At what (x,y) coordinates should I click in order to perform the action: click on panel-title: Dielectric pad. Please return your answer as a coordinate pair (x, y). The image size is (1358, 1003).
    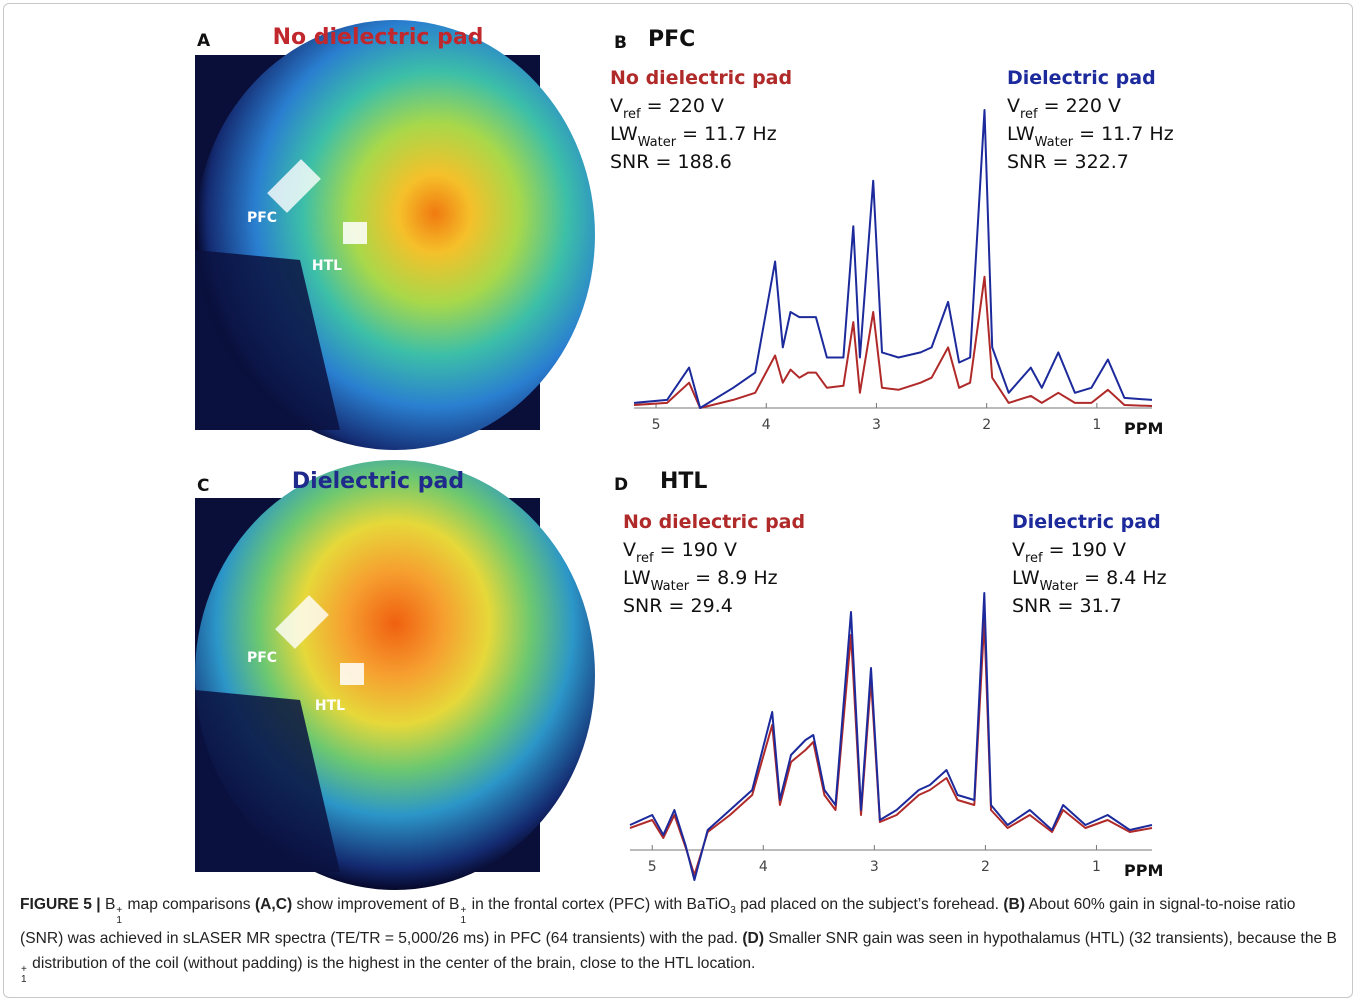
    Looking at the image, I should click on (378, 481).